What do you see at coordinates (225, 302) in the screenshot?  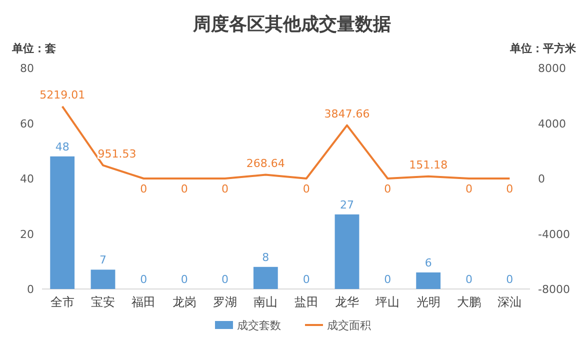 I see `x-tick-label: 罗湖` at bounding box center [225, 302].